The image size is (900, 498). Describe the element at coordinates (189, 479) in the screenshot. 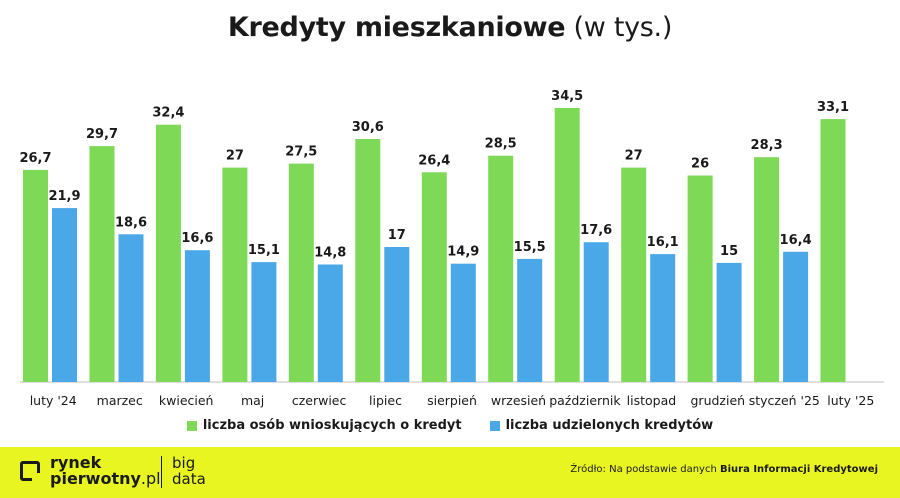

I see `big-data-line-2: data` at that location.